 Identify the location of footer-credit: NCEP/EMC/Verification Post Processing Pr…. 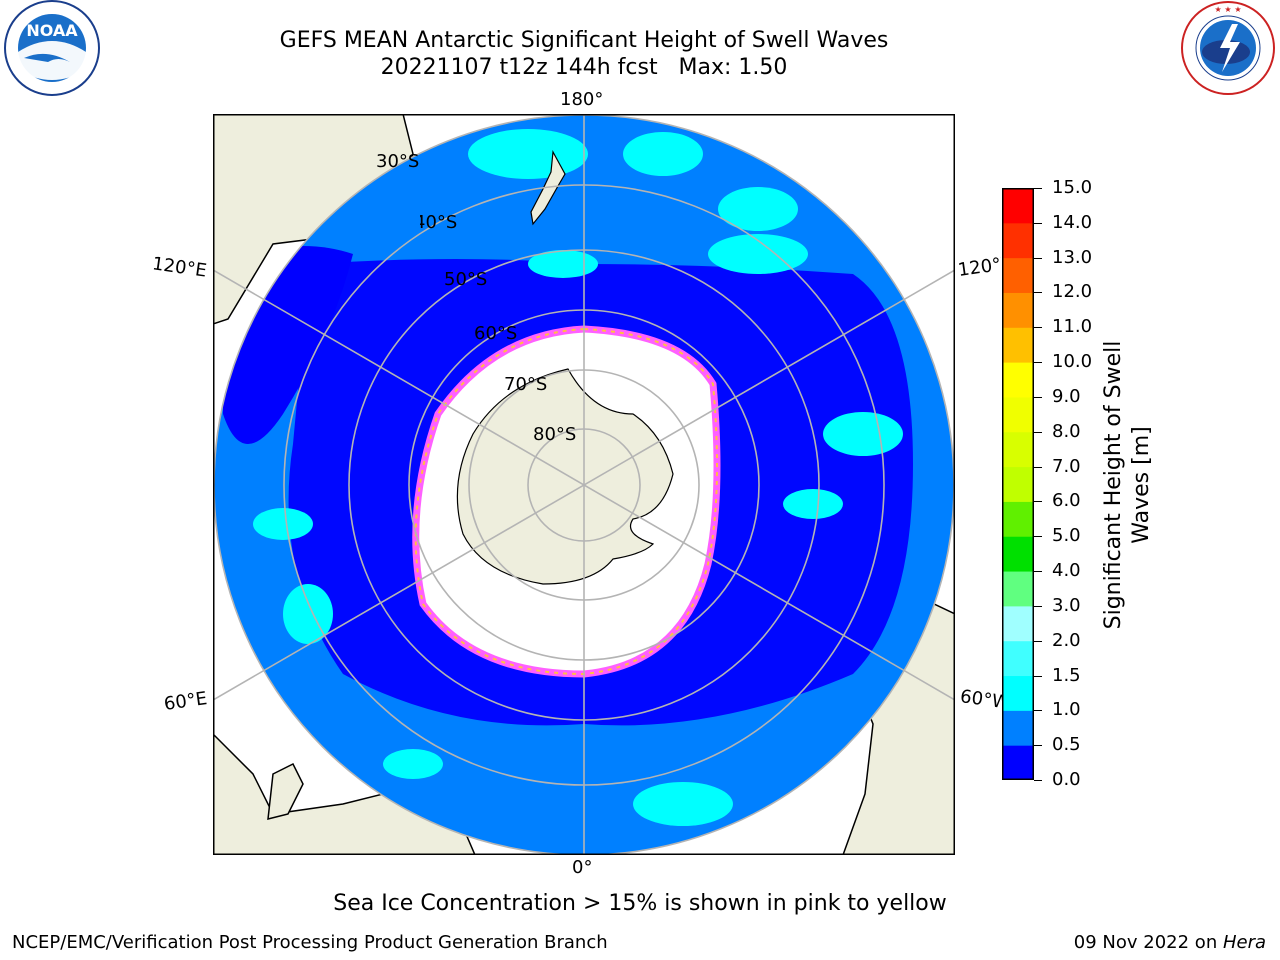
(310, 942).